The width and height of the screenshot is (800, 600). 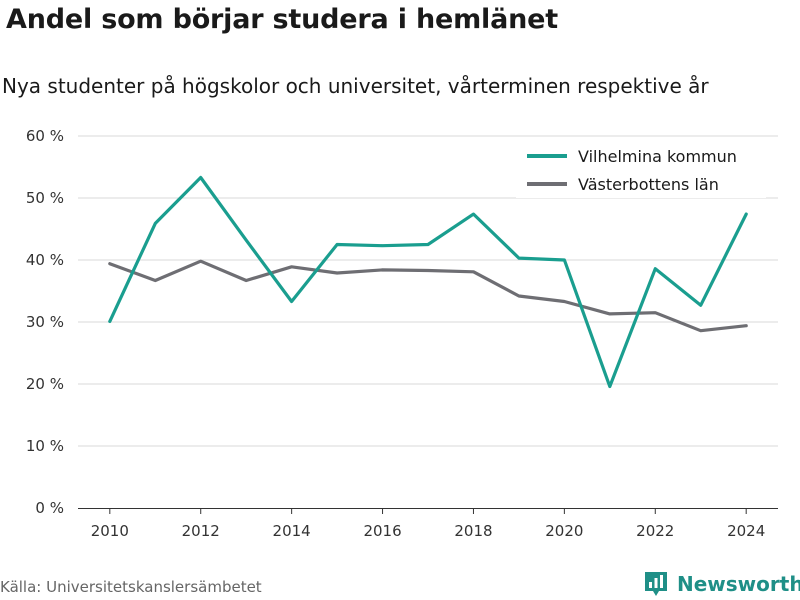 What do you see at coordinates (655, 531) in the screenshot?
I see `x-tick-label: 2022` at bounding box center [655, 531].